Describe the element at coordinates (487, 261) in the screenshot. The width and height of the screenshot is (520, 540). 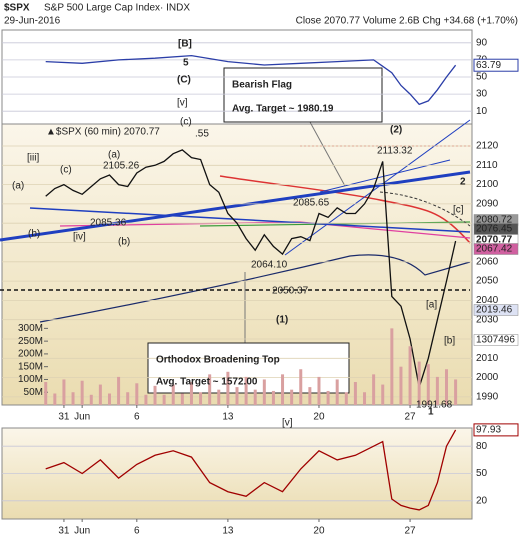
I see `y-tick-label: 2060` at that location.